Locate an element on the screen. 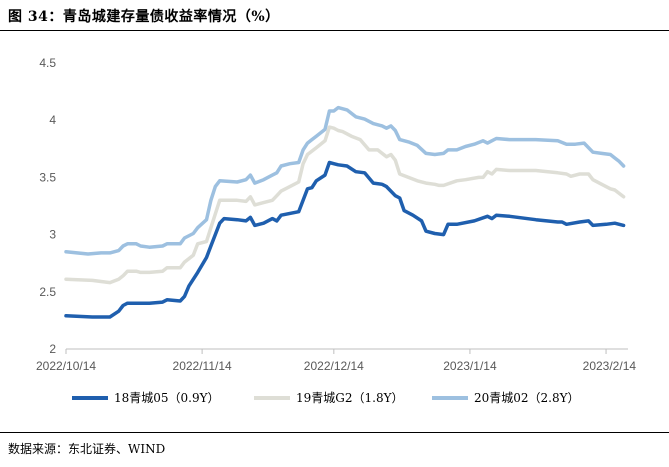 The image size is (669, 467). figure-title: 图 34：青岛城建存量债收益率情况（%） is located at coordinates (144, 17).